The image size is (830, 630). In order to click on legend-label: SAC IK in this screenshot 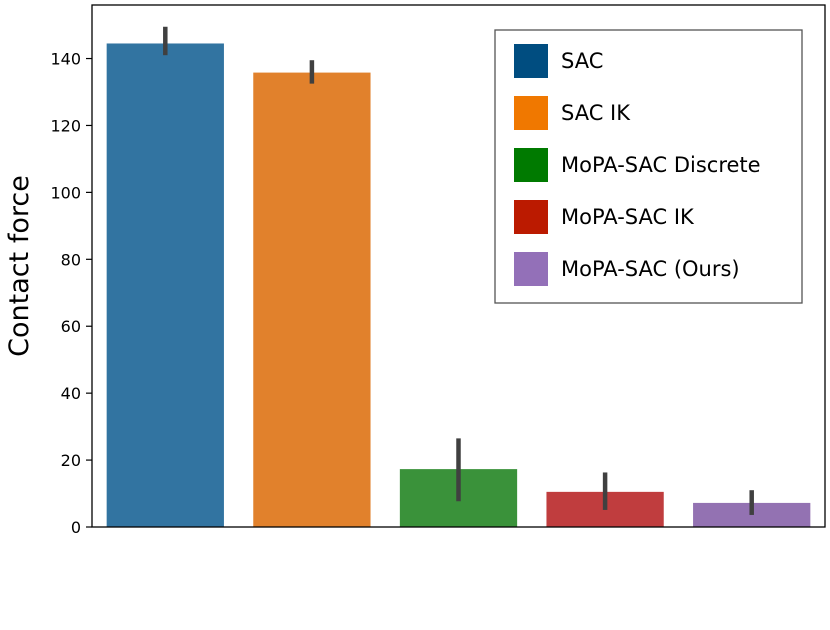, I will do `click(596, 113)`.